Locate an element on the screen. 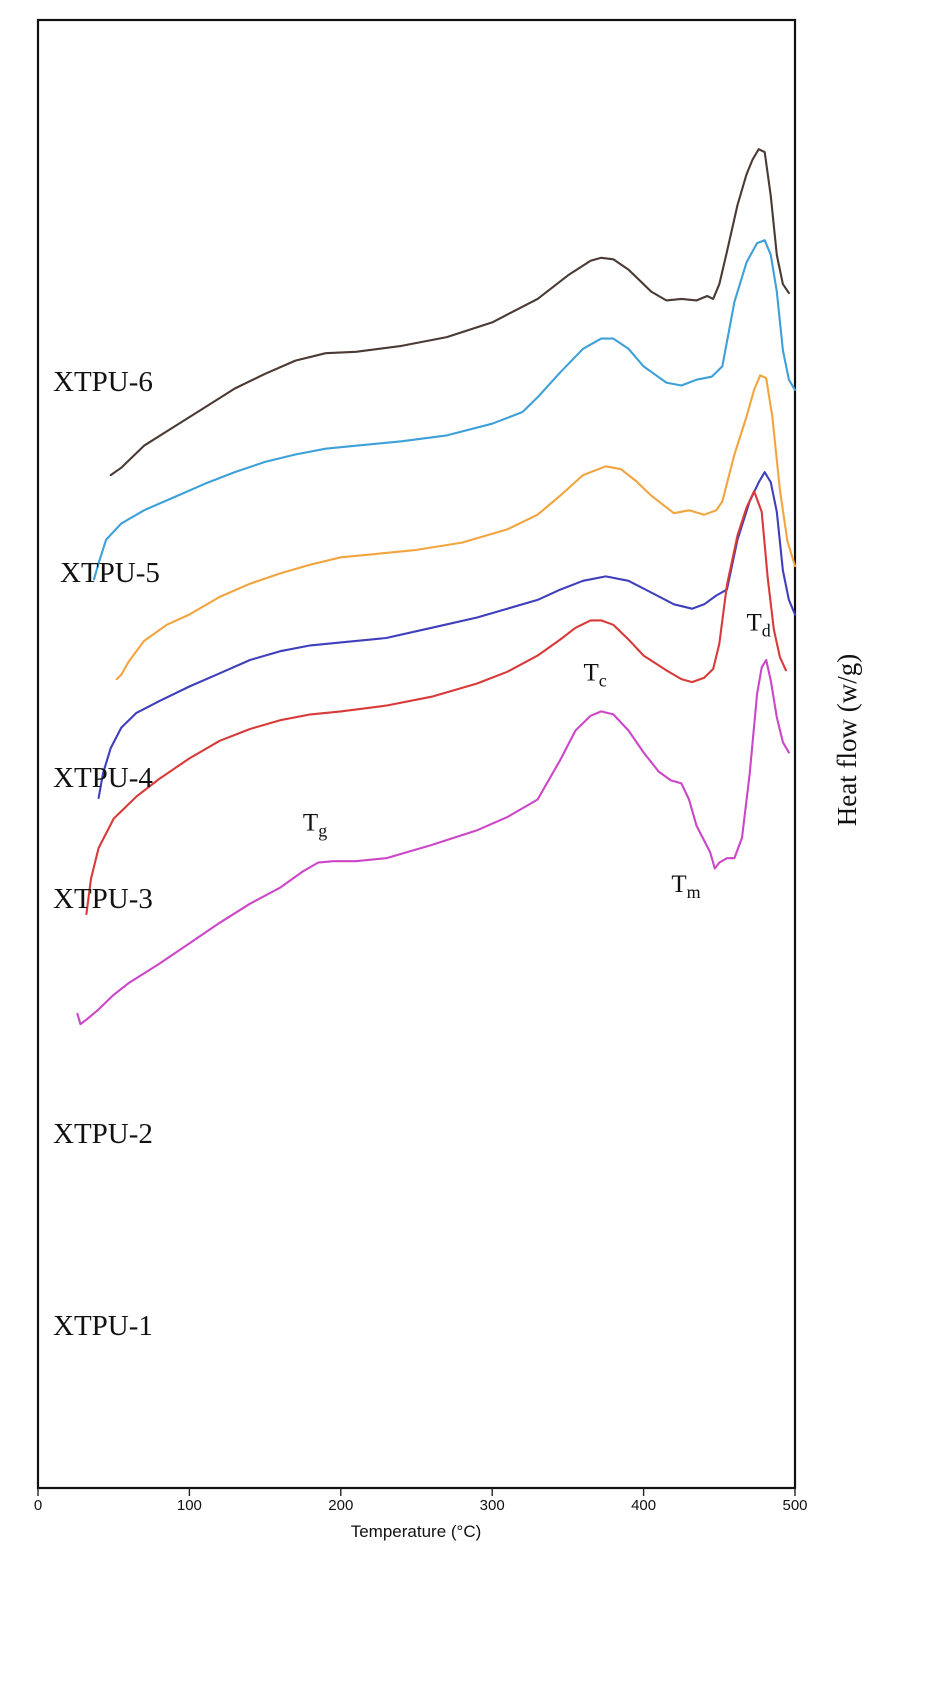 This screenshot has width=951, height=1697. annotation-tm: Tm is located at coordinates (685, 886).